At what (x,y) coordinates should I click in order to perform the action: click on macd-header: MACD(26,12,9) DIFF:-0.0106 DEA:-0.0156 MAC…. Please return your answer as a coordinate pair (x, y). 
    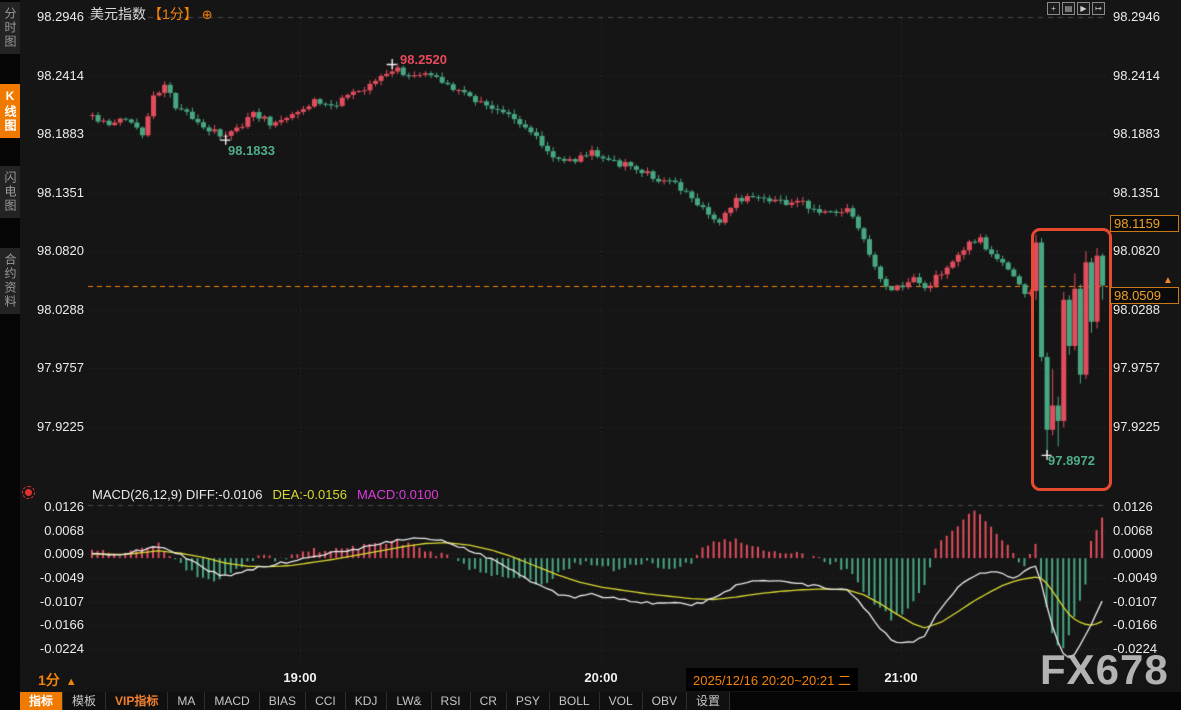
    Looking at the image, I should click on (265, 494).